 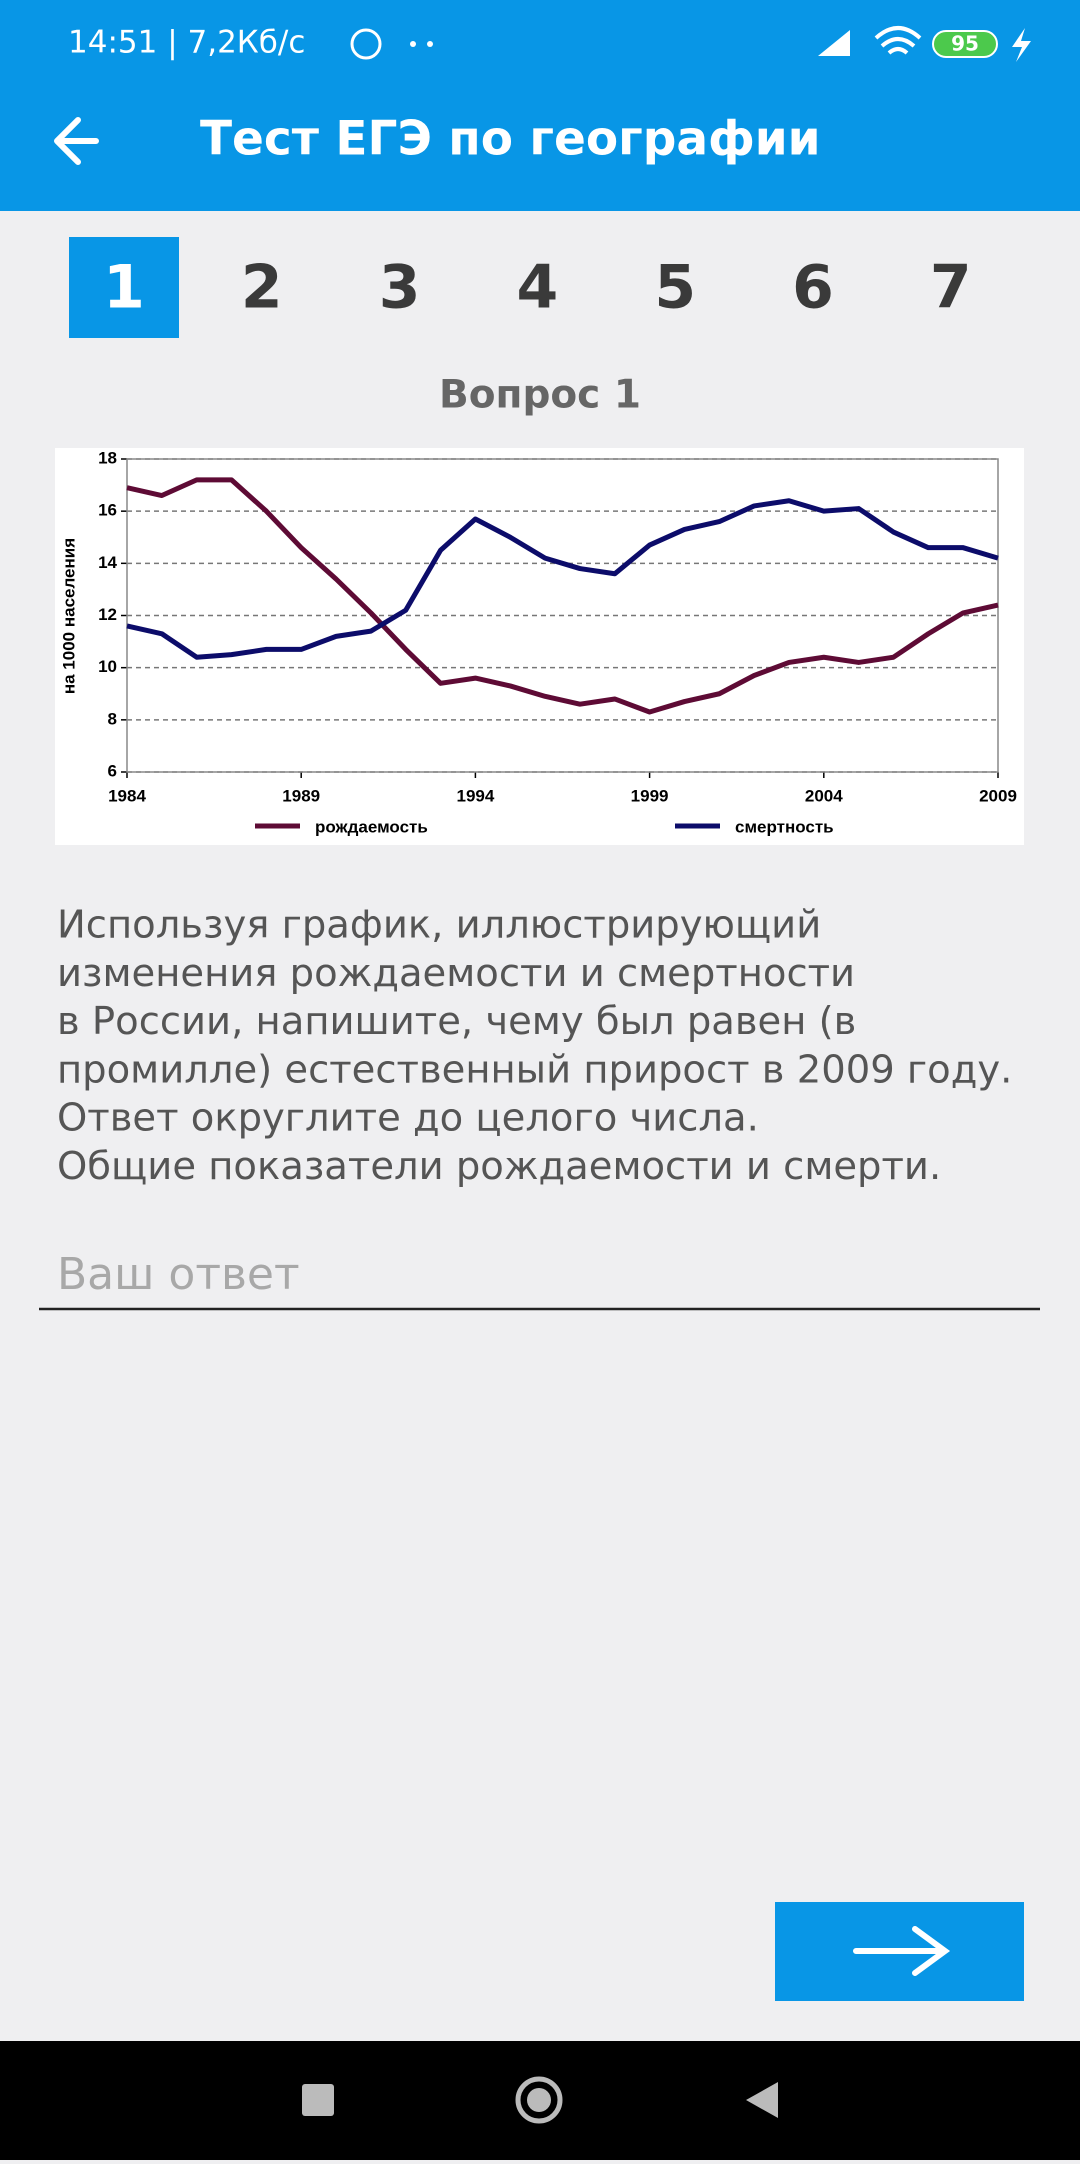 What do you see at coordinates (107, 562) in the screenshot?
I see `y-tick-label: 14` at bounding box center [107, 562].